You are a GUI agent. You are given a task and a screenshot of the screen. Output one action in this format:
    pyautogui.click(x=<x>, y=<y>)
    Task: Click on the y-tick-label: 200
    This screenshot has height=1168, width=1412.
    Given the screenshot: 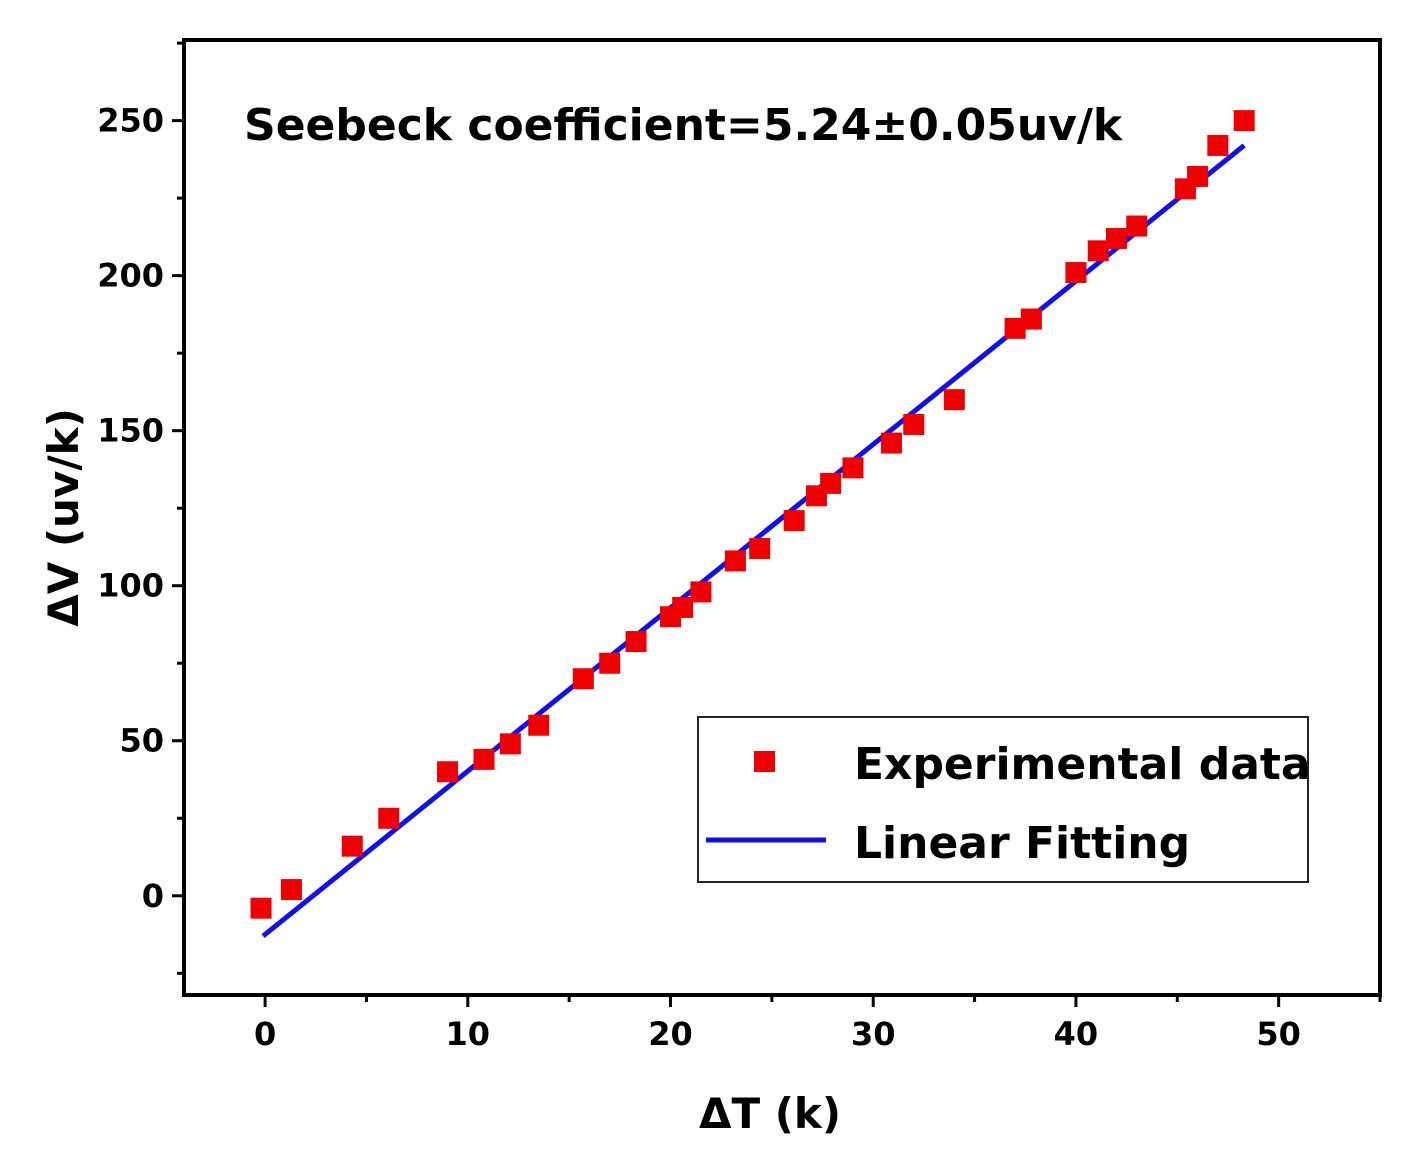 What is the action you would take?
    pyautogui.click(x=130, y=276)
    